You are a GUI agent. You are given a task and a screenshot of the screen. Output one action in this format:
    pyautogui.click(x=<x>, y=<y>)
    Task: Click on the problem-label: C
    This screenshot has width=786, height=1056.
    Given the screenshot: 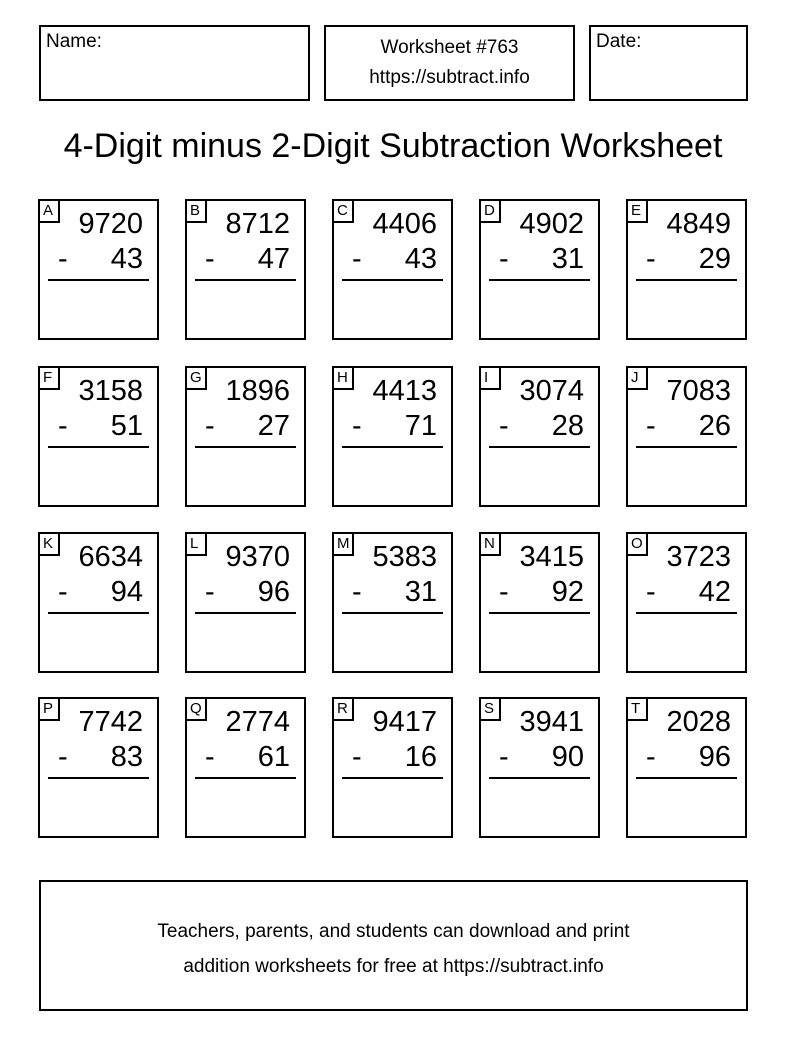 What is the action you would take?
    pyautogui.click(x=343, y=211)
    